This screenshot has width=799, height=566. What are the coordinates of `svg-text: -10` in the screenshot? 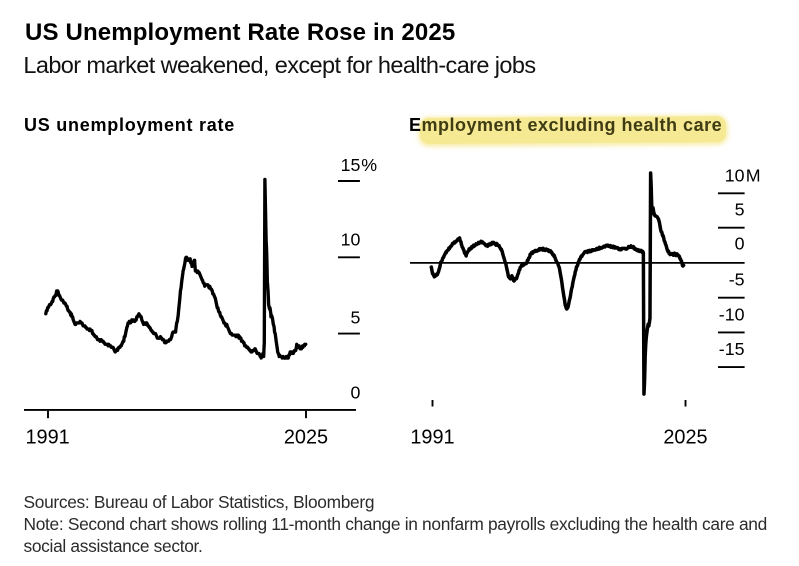 It's located at (732, 315).